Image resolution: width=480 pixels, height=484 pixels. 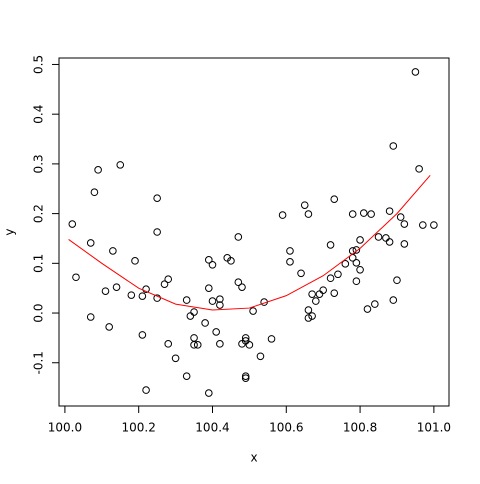 What do you see at coordinates (39, 213) in the screenshot?
I see `y-tick-label: 0.2` at bounding box center [39, 213].